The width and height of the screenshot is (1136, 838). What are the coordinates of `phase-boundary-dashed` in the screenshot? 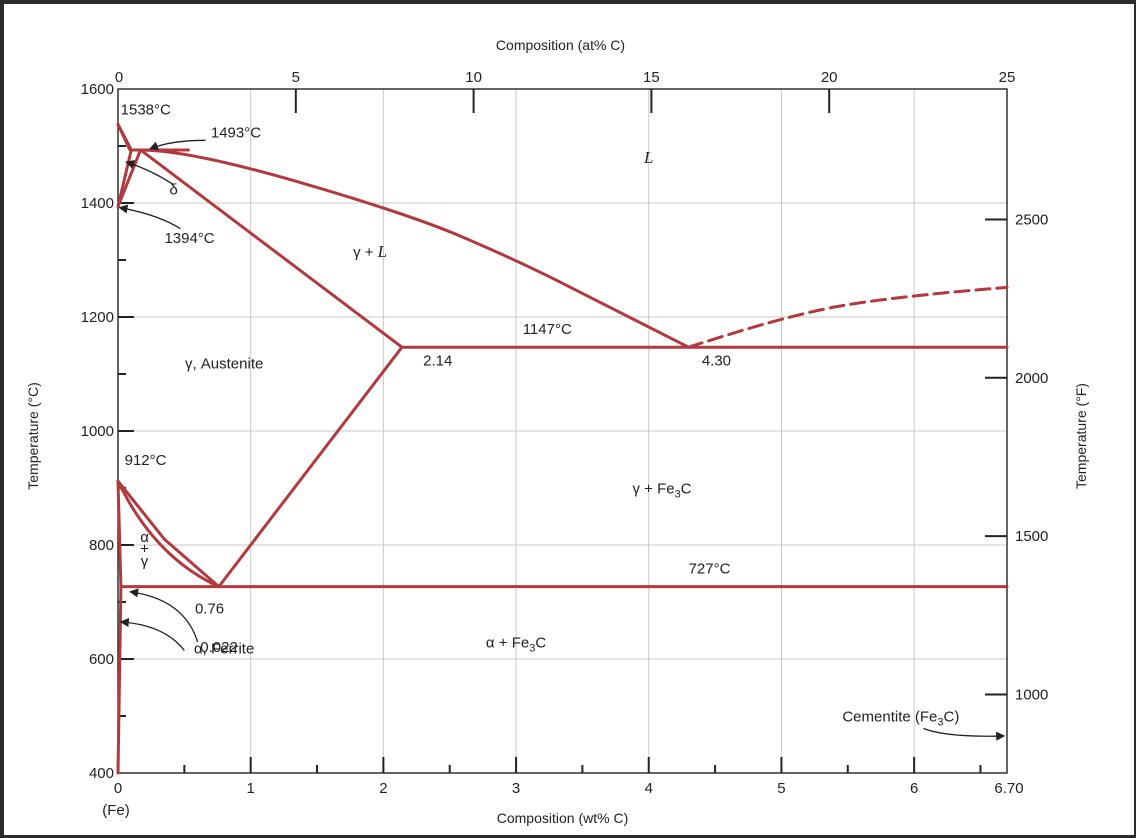 It's located at (848, 317).